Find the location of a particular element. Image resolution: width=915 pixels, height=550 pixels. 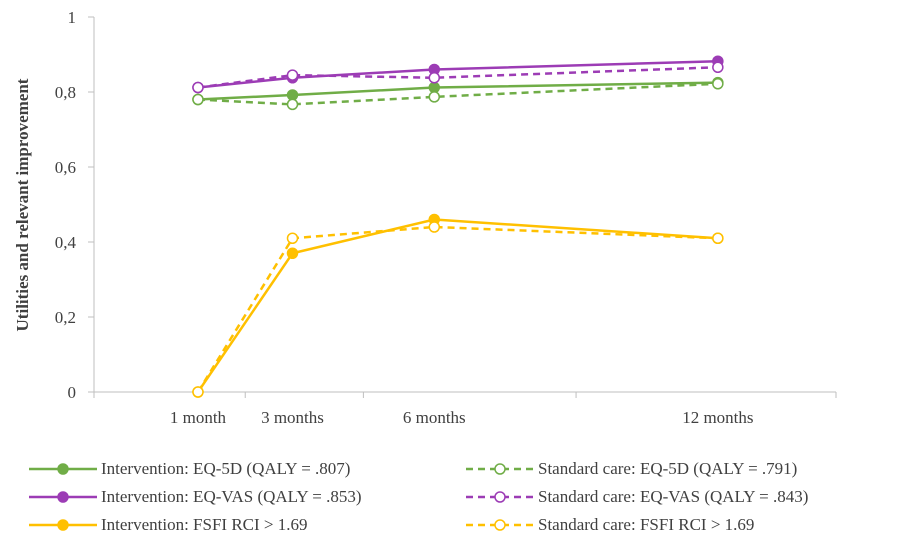

legend-item: Standard care: EQ-VAS (QALY = .843) is located at coordinates (636, 497).